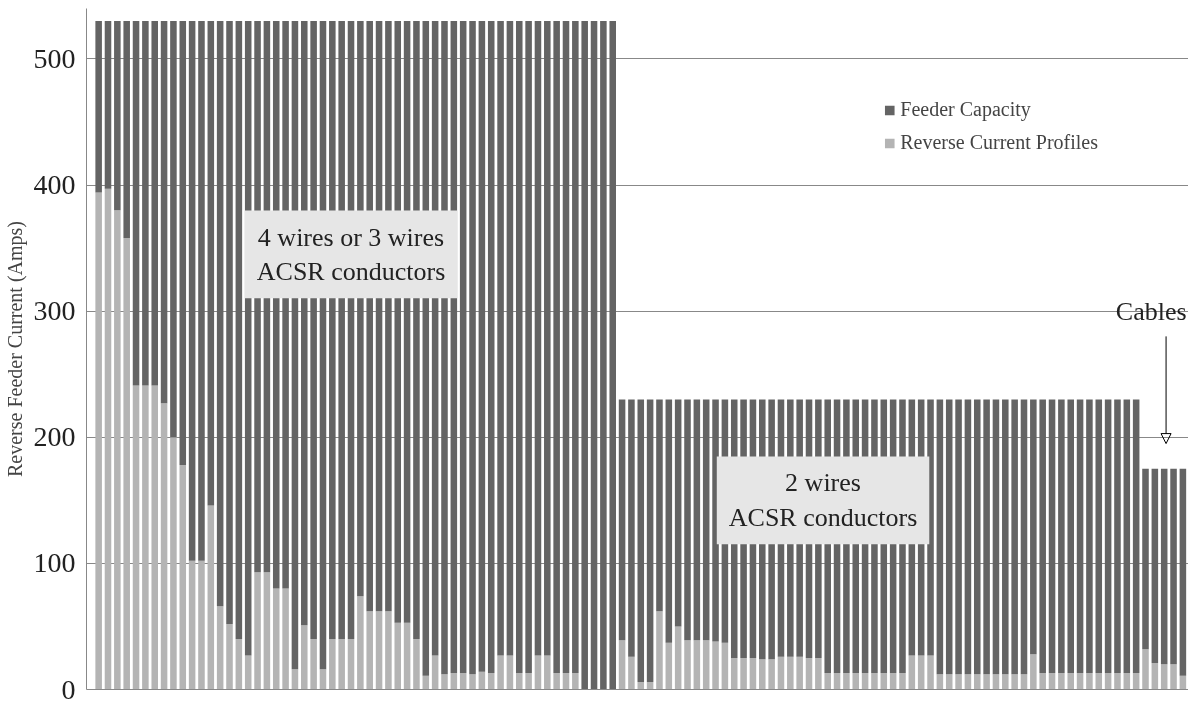 The image size is (1188, 703). What do you see at coordinates (68, 688) in the screenshot?
I see `y-tick-label: 0` at bounding box center [68, 688].